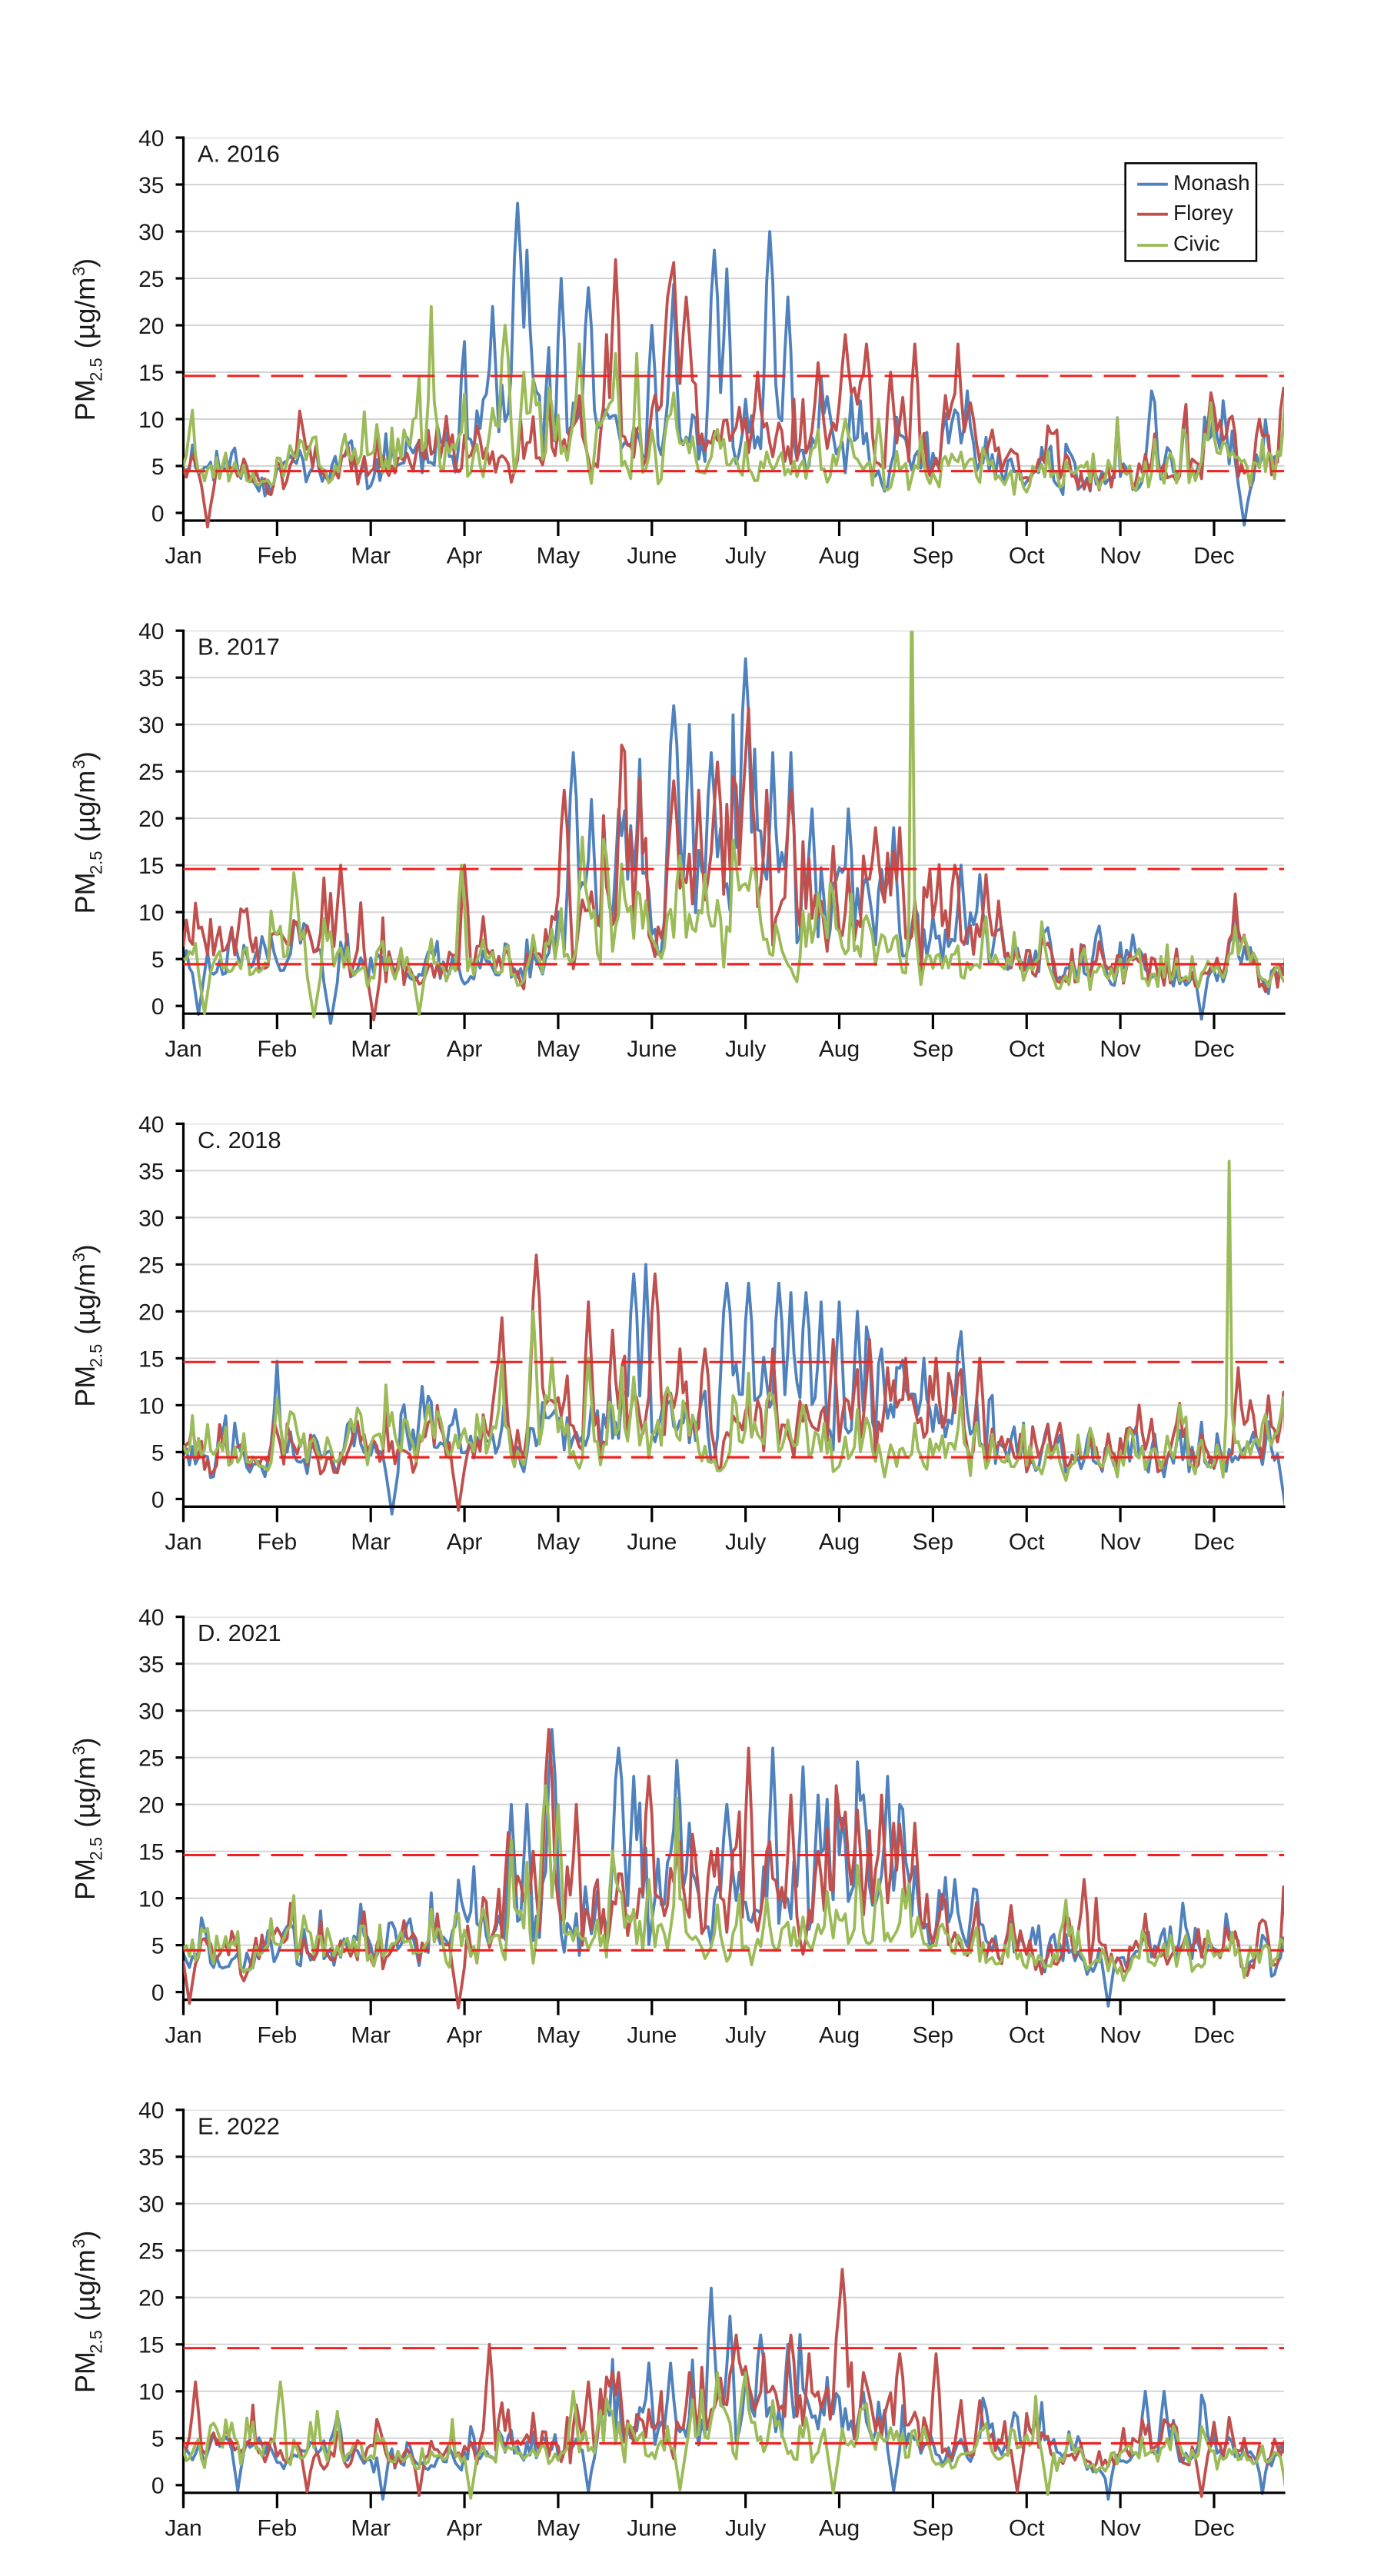 This screenshot has height=2576, width=1384. What do you see at coordinates (239, 2125) in the screenshot?
I see `svg-text: E. 2022` at bounding box center [239, 2125].